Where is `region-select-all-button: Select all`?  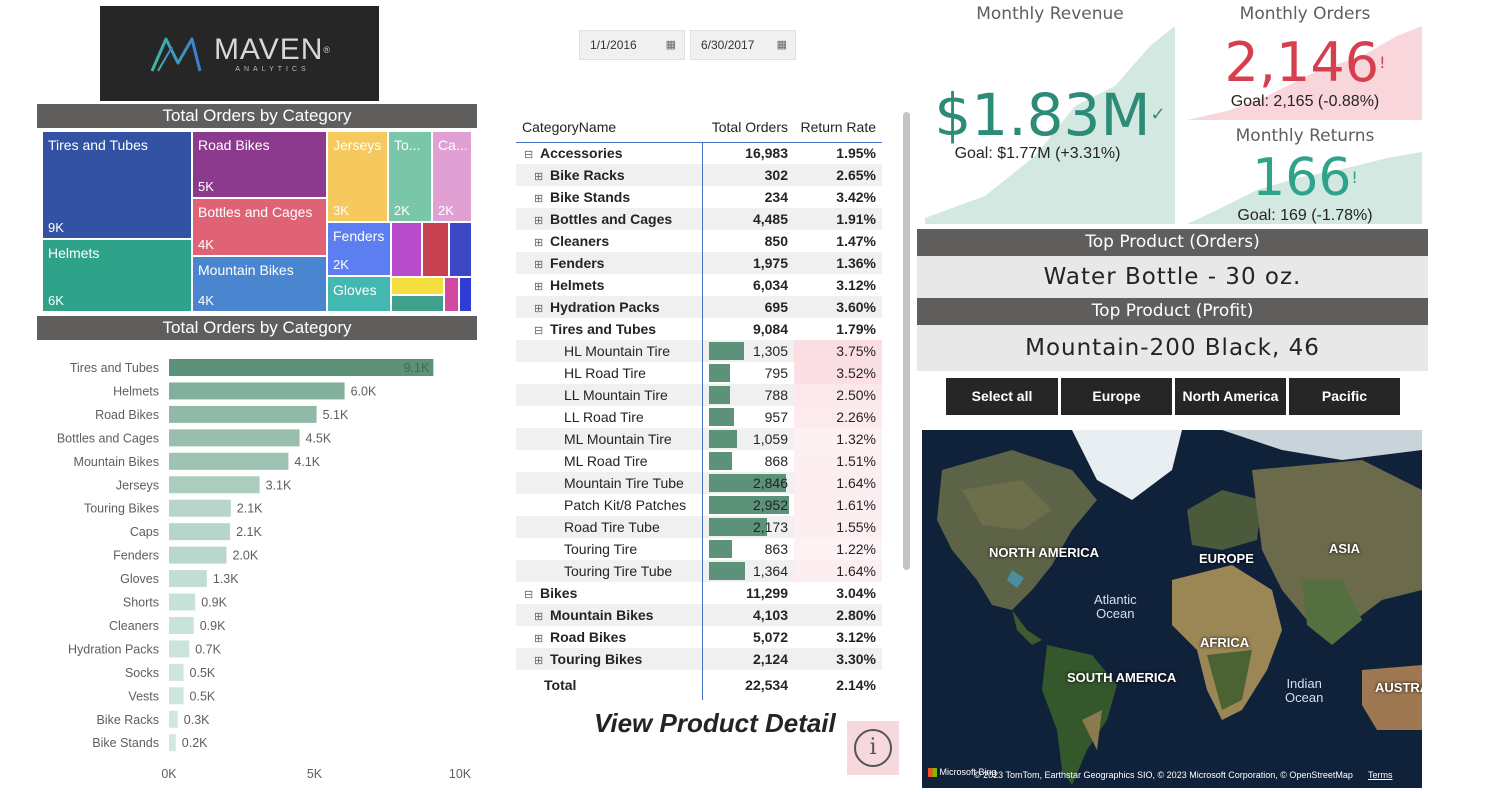 region-select-all-button: Select all is located at coordinates (1002, 396).